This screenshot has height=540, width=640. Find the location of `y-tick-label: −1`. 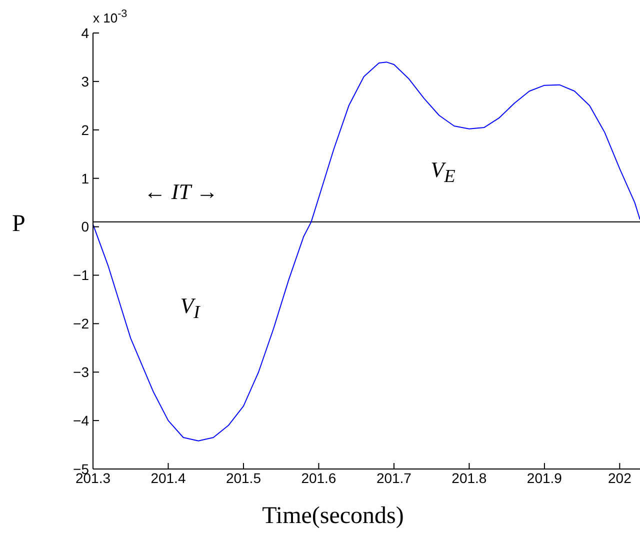

y-tick-label: −1 is located at coordinates (81, 275).